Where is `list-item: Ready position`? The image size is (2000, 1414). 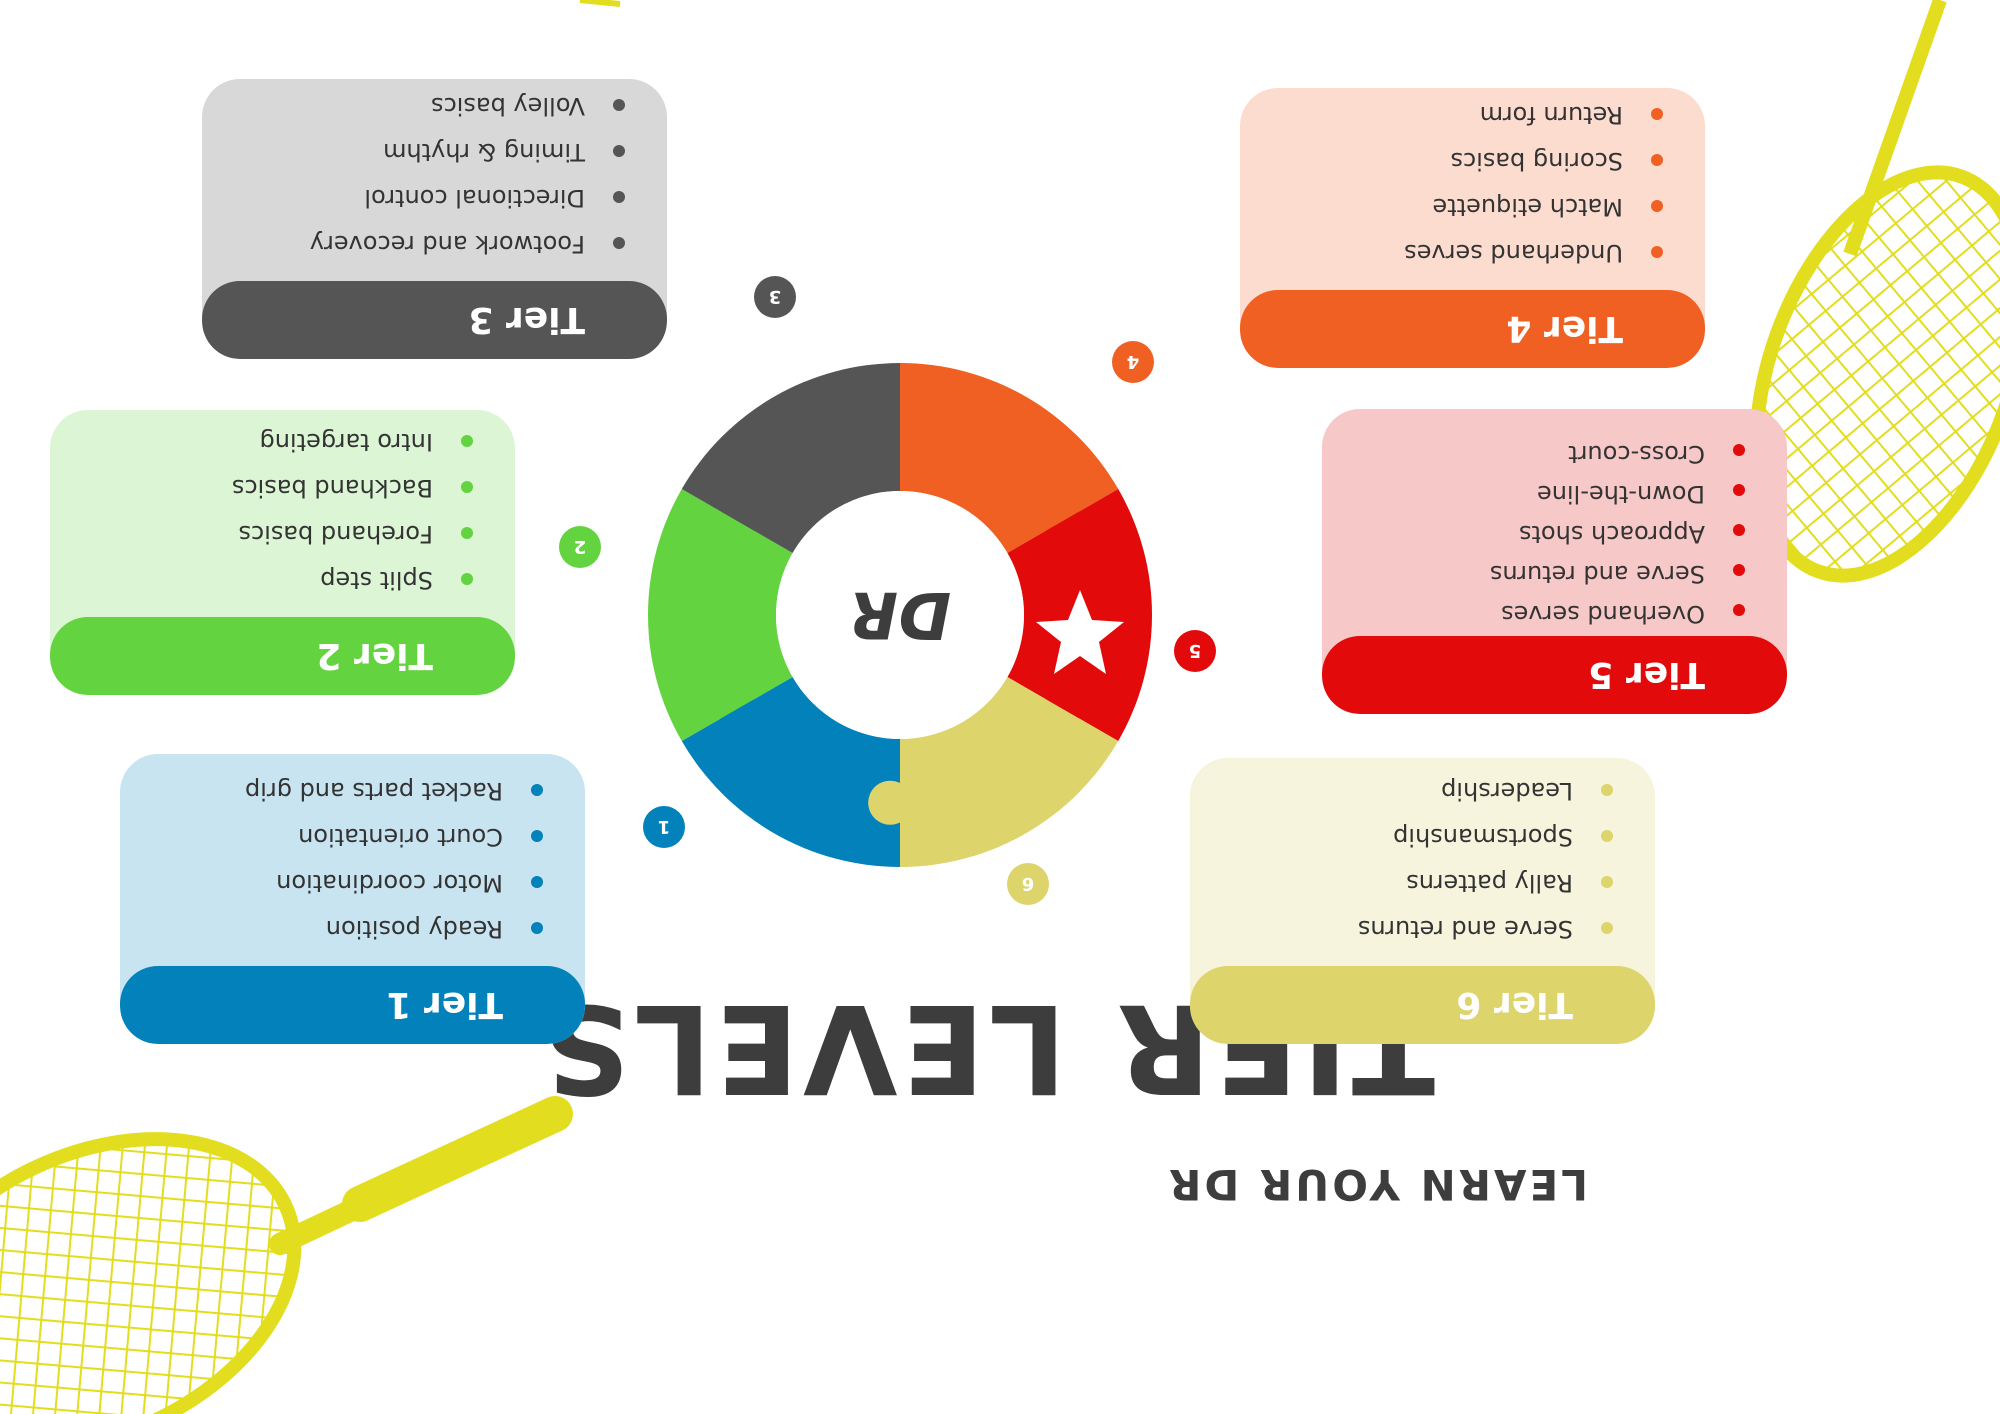
list-item: Ready position is located at coordinates (311, 929).